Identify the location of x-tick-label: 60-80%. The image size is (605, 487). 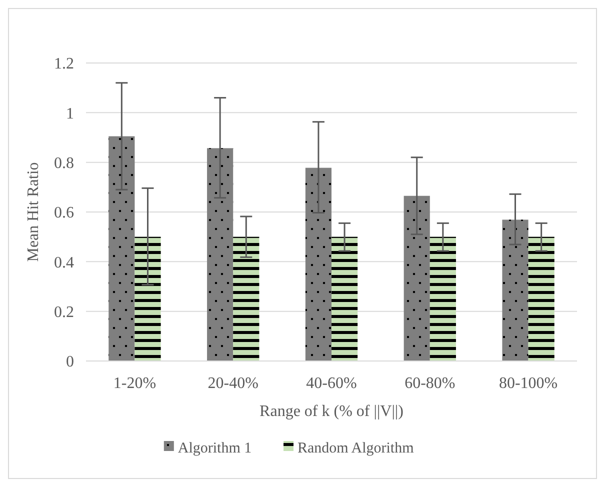
(430, 383).